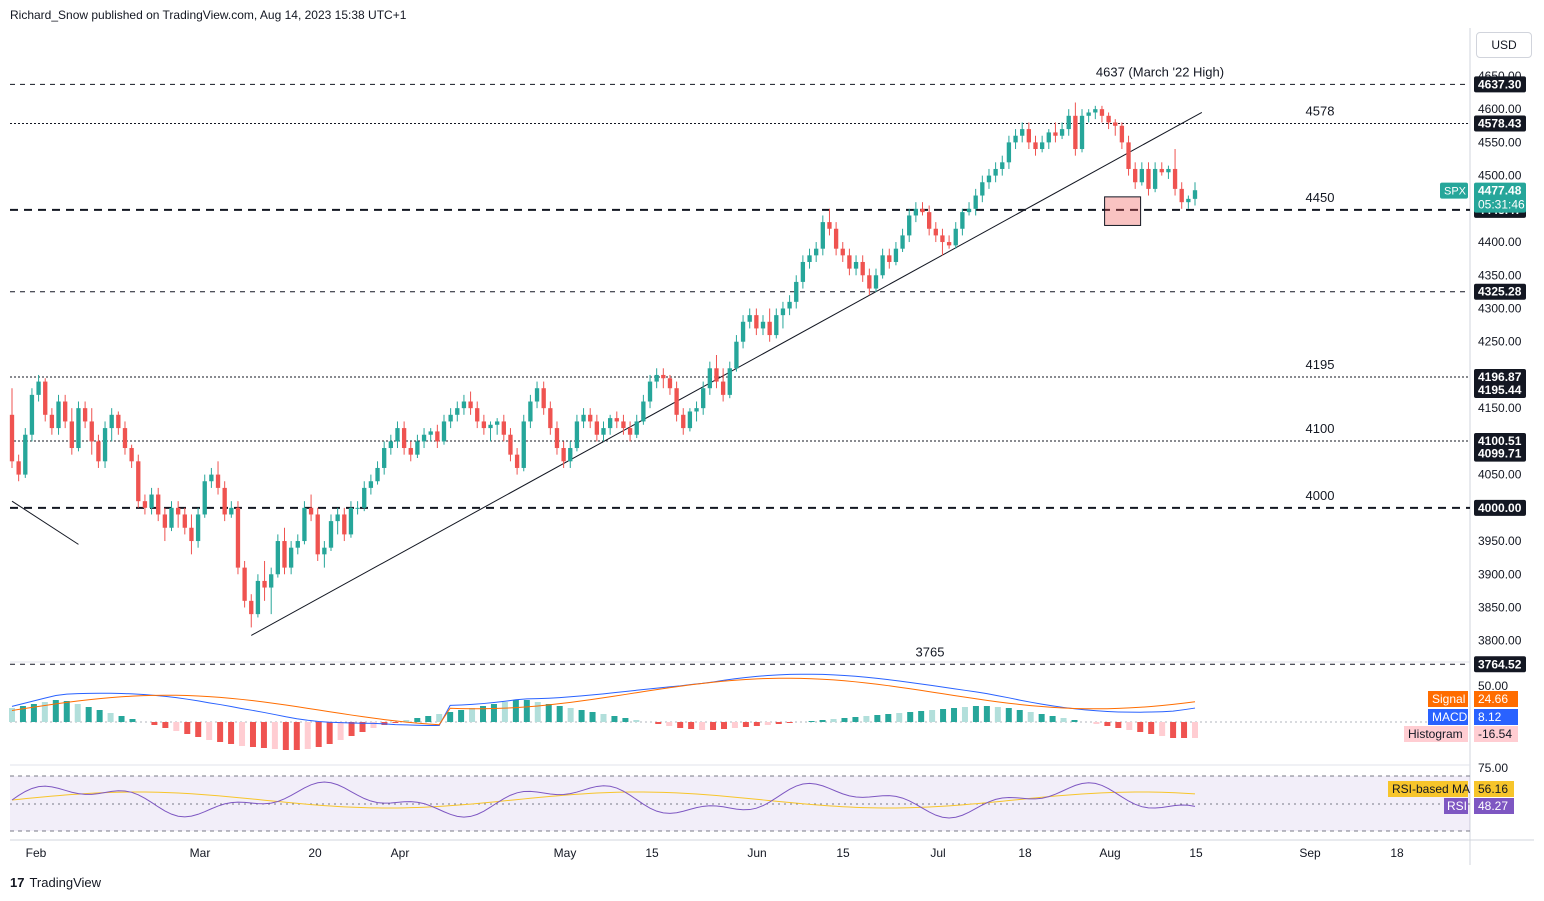  What do you see at coordinates (1493, 768) in the screenshot?
I see `rsi-level-label: 75.00` at bounding box center [1493, 768].